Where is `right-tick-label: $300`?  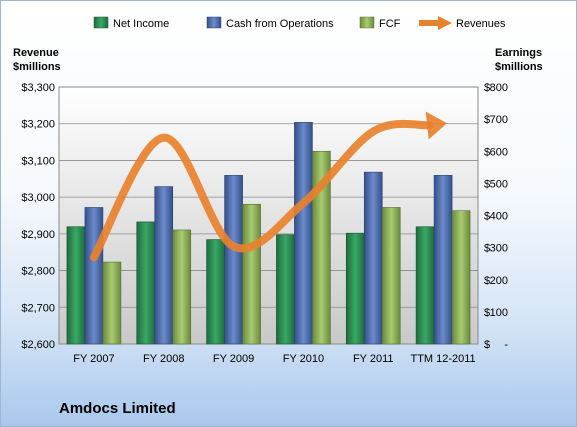 right-tick-label: $300 is located at coordinates (496, 249).